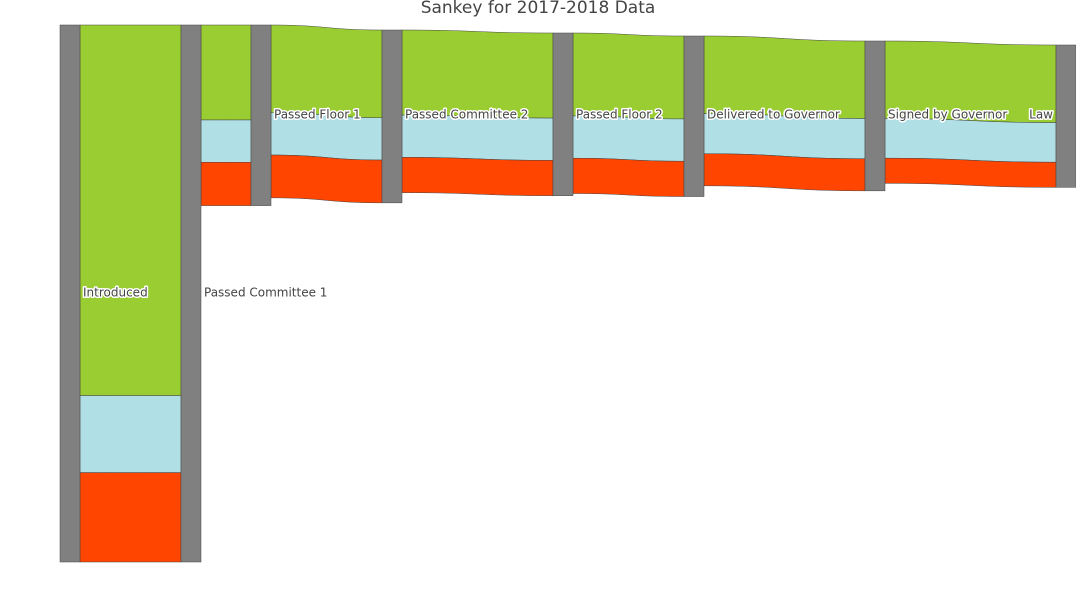 The image size is (1076, 602). What do you see at coordinates (317, 115) in the screenshot?
I see `node-label-passed-floor-1: Passed Floor 1` at bounding box center [317, 115].